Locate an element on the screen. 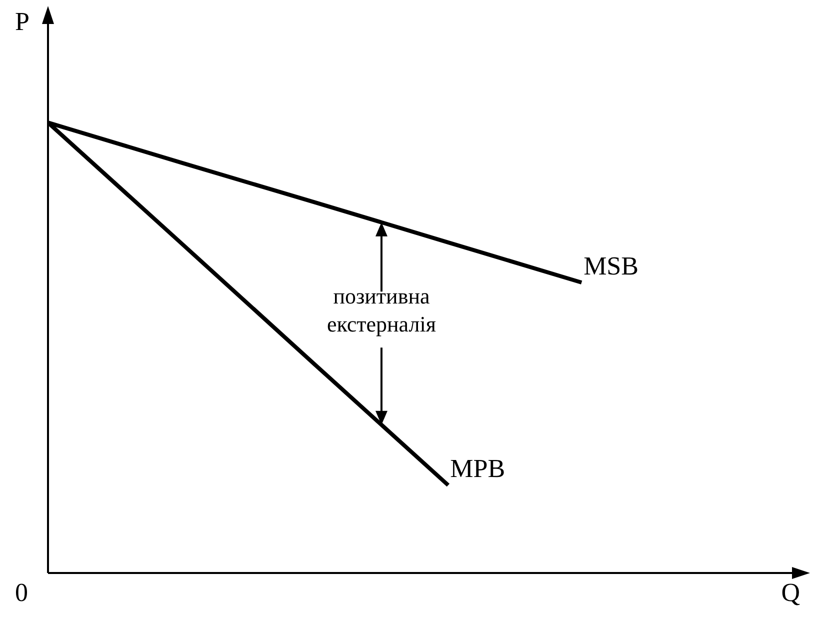  annotation: позитивна екстерналія is located at coordinates (381, 310).